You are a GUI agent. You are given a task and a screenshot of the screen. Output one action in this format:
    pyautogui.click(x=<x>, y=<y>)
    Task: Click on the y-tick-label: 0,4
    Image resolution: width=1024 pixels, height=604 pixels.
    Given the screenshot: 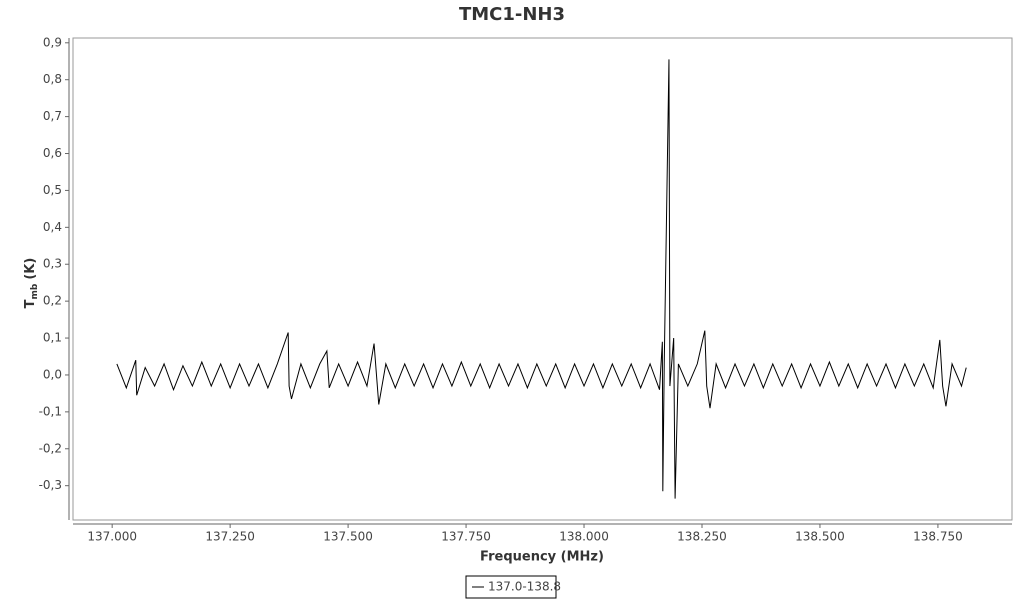 What is the action you would take?
    pyautogui.click(x=52, y=227)
    